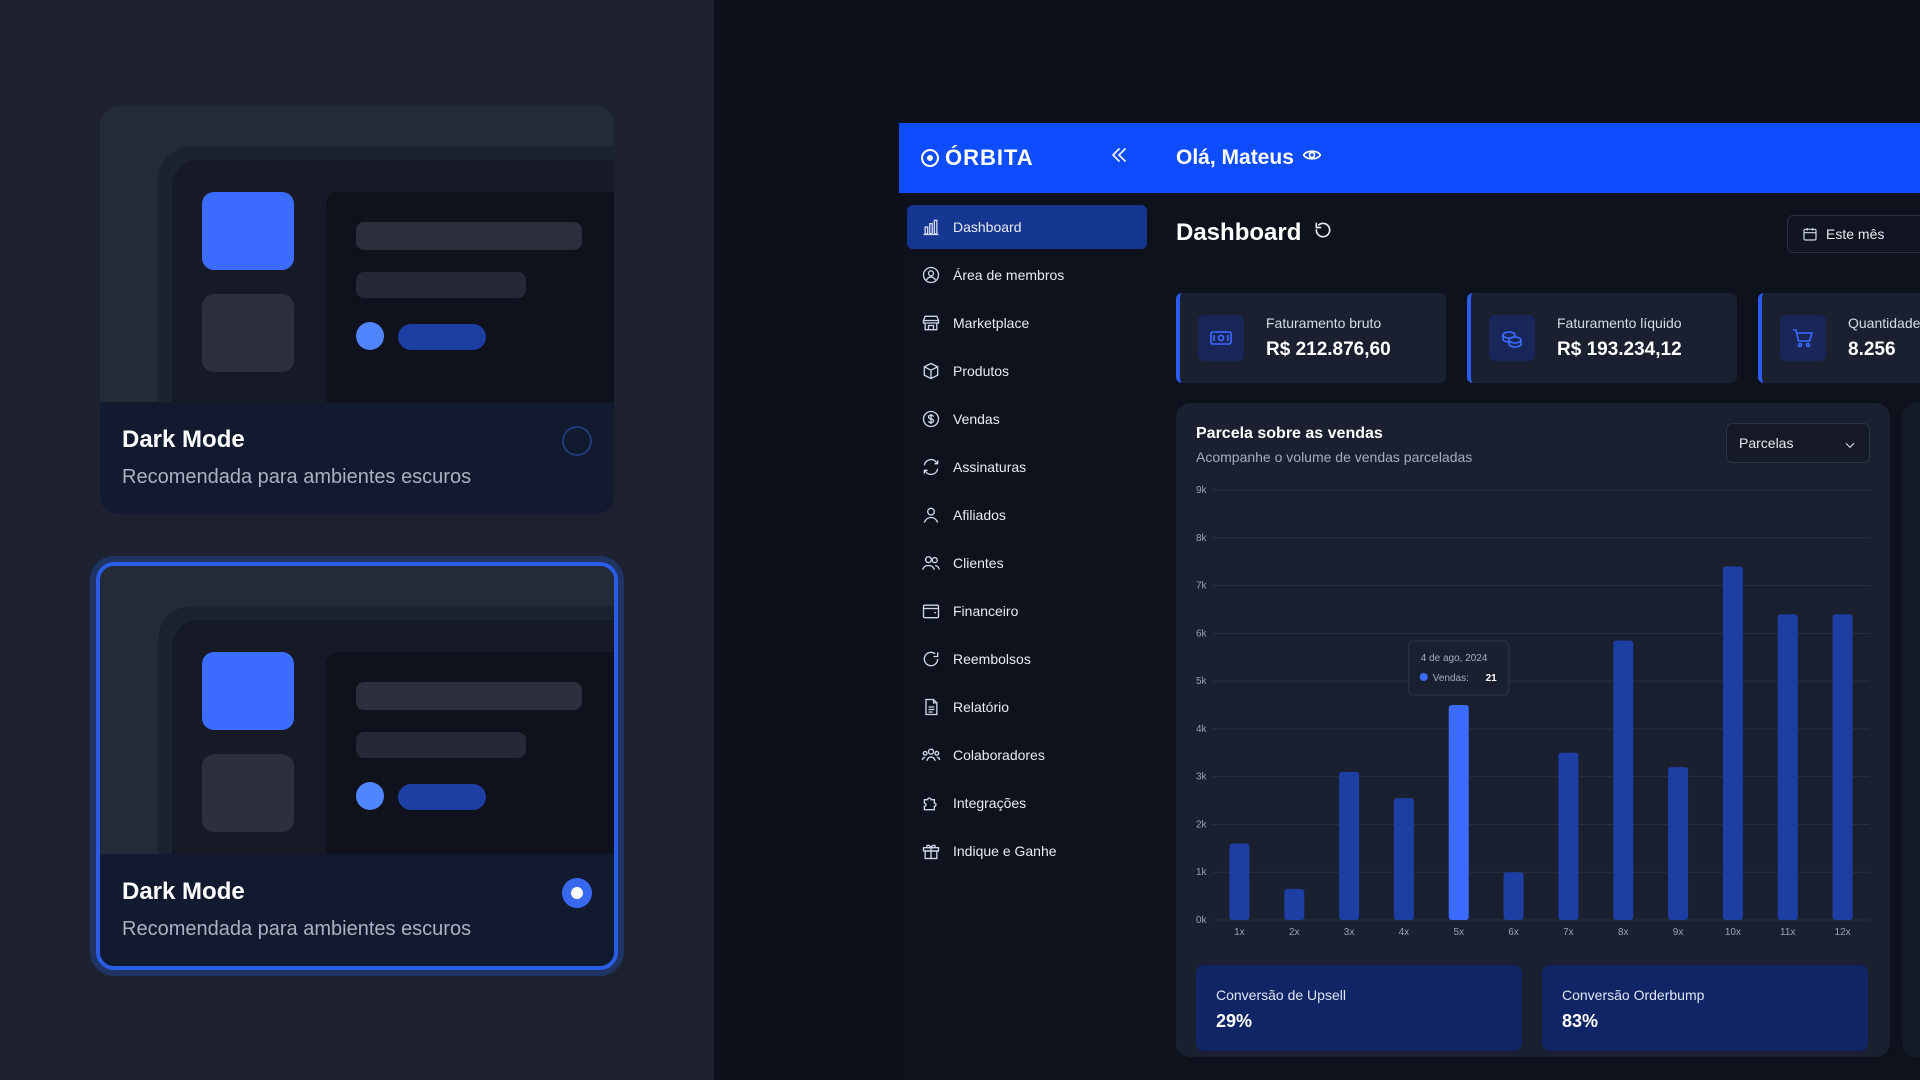 The height and width of the screenshot is (1080, 1920). Describe the element at coordinates (1705, 1008) in the screenshot. I see `orderbump-conversion-card: Conversão Orderbump 83%` at that location.